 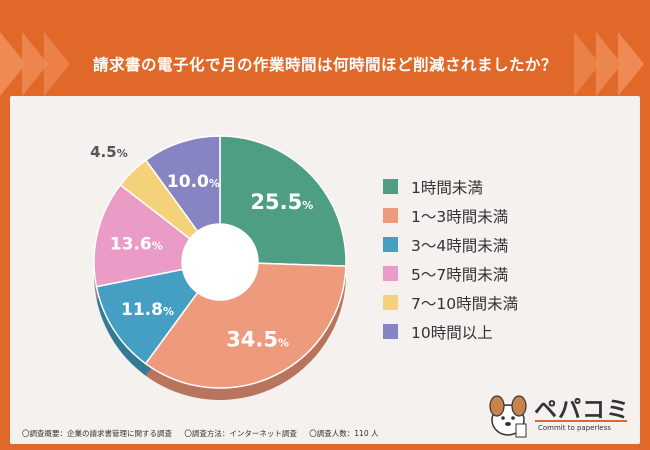 What do you see at coordinates (447, 187) in the screenshot?
I see `legend-label: 1時間未満` at bounding box center [447, 187].